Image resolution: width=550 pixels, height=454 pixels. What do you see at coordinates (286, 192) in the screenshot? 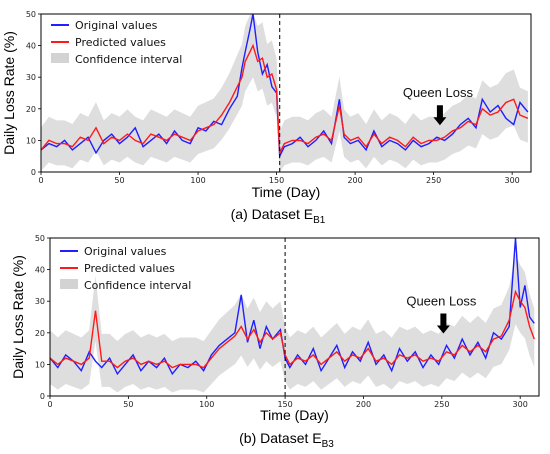
I see `x-axis-label-a: Time (Day)` at bounding box center [286, 192].